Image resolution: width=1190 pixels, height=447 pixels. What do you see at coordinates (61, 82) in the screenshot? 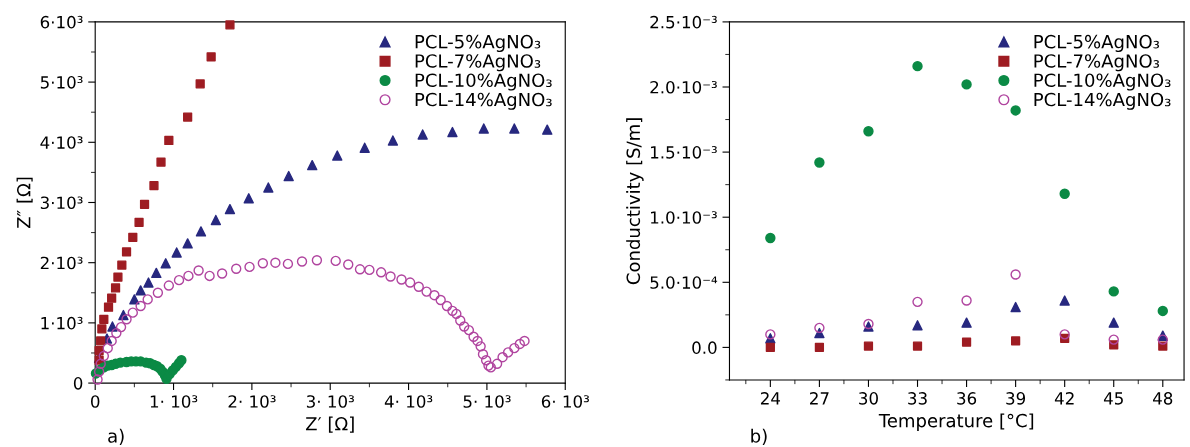
I see `y-tick-label: 5·10³` at bounding box center [61, 82].